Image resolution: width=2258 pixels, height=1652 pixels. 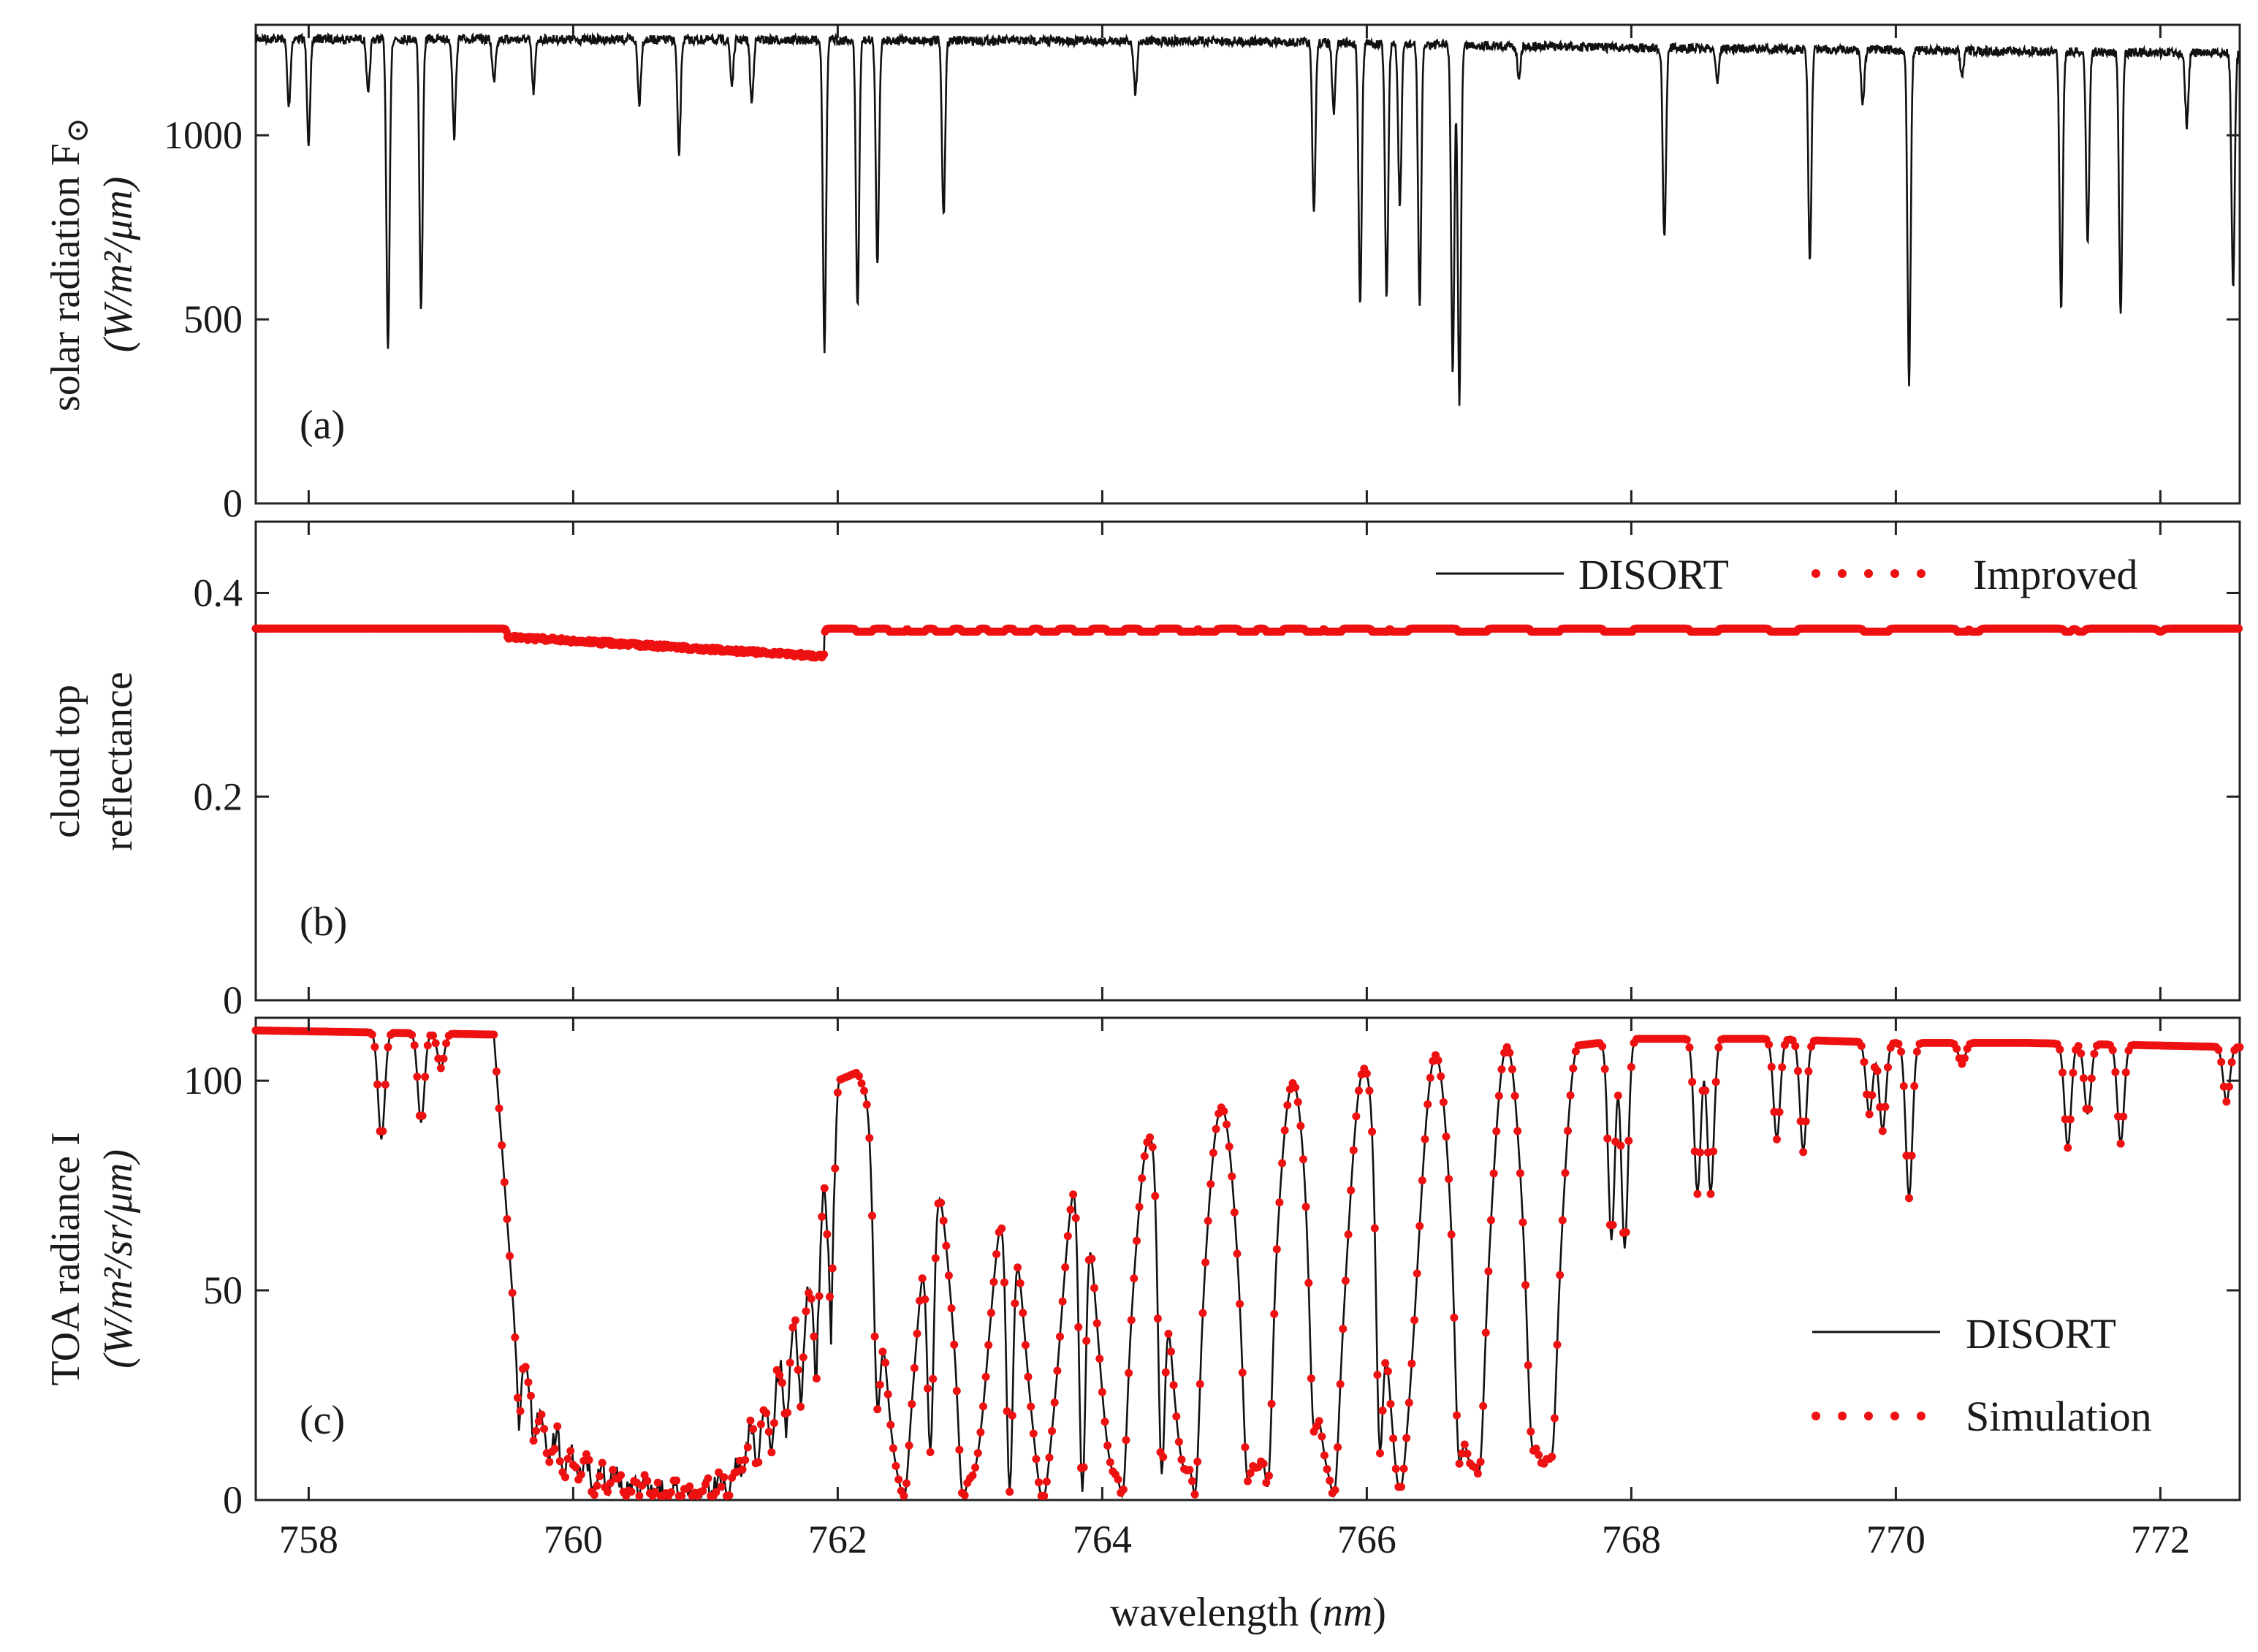 I want to click on x-axis-title-unit: nm, so click(x=1347, y=1612).